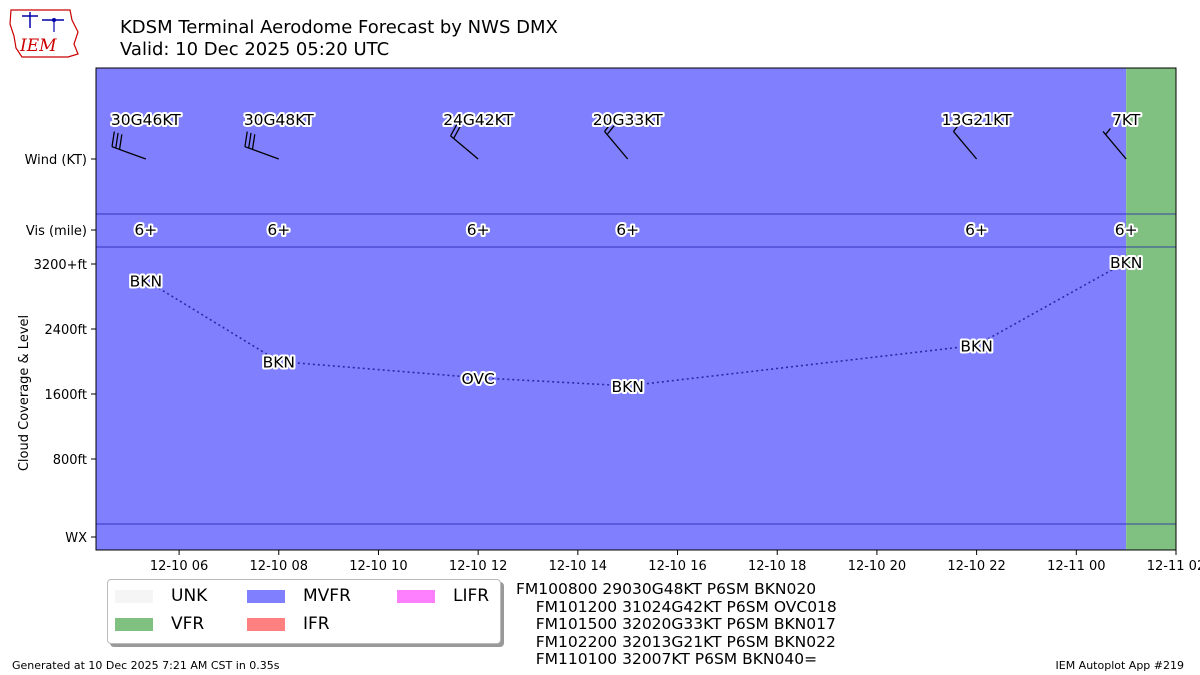 This screenshot has height=675, width=1200. Describe the element at coordinates (56, 231) in the screenshot. I see `y-tick-label: Vis (mile)` at that location.